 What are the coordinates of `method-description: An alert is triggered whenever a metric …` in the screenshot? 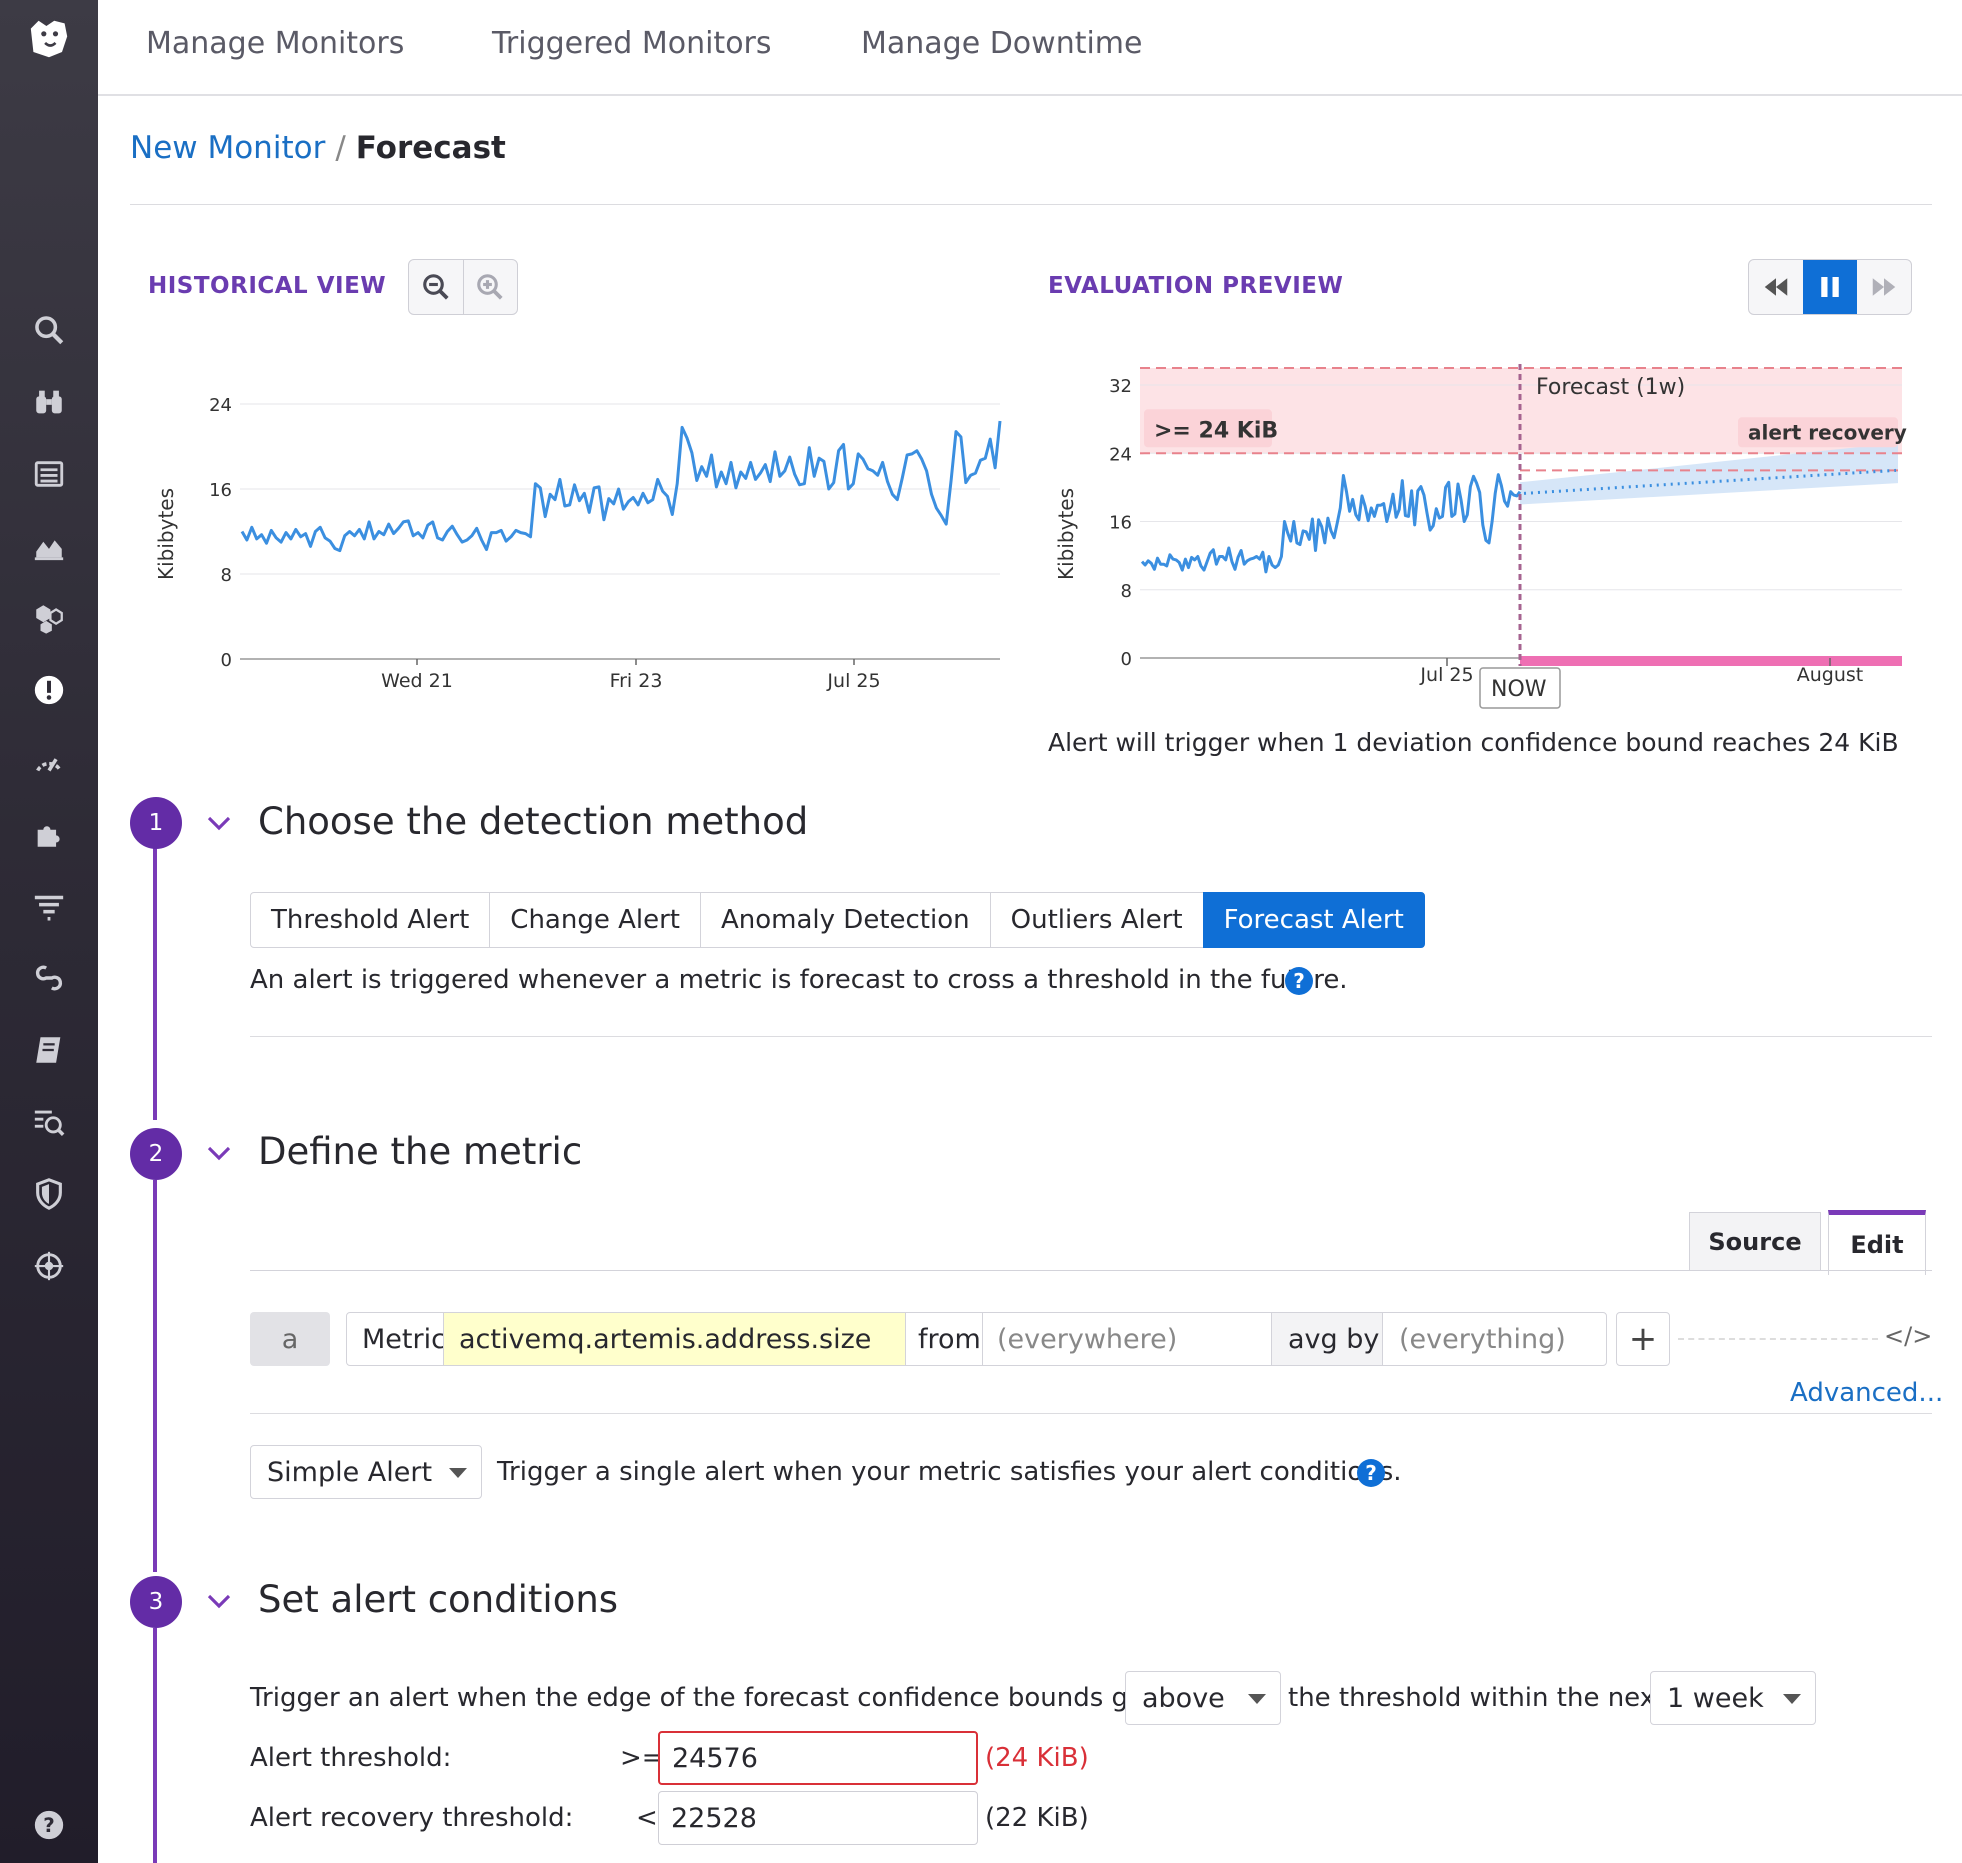 It's located at (799, 980).